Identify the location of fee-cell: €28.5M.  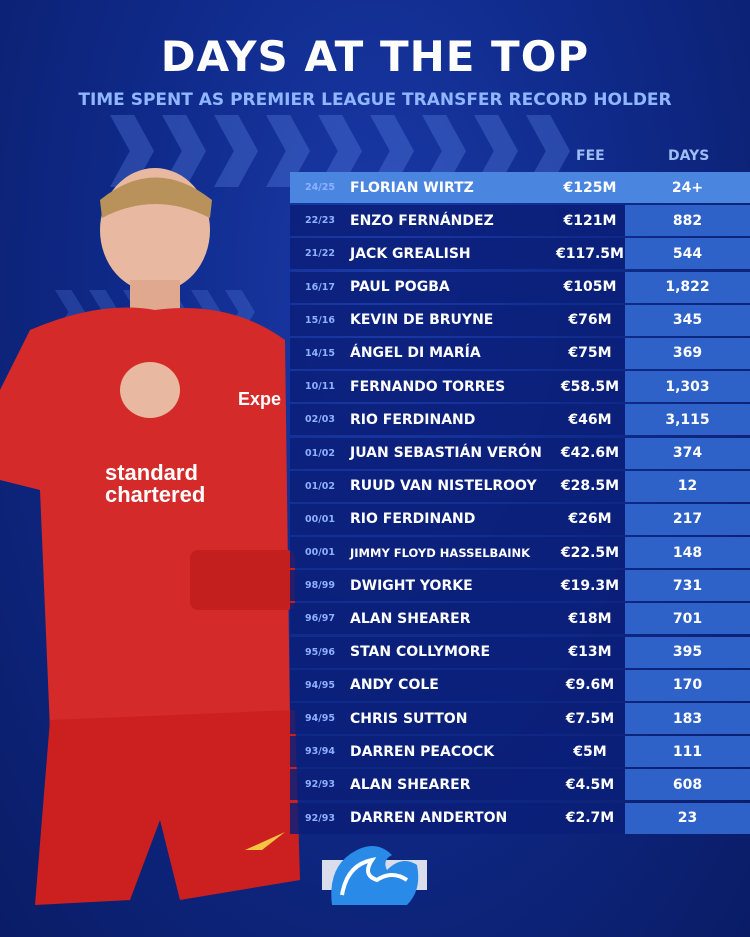
(590, 486).